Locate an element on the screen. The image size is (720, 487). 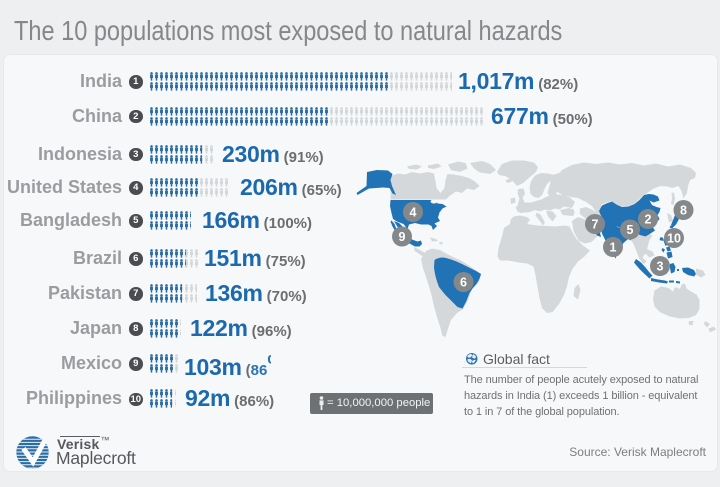
svg-text: 2 is located at coordinates (648, 220).